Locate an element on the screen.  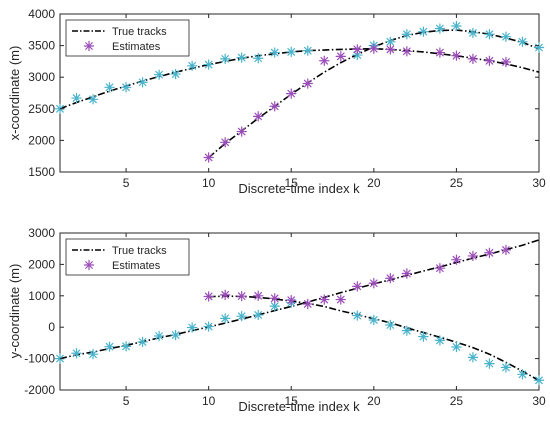
x-tick-label: 10 is located at coordinates (209, 401).